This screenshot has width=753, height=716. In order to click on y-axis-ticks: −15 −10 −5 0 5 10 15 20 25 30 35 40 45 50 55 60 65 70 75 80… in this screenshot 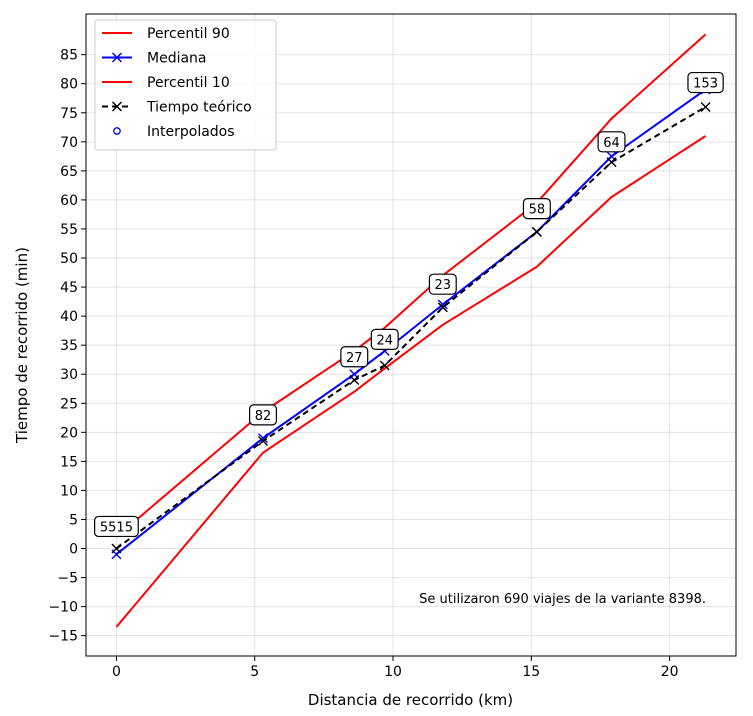, I will do `click(67, 346)`.